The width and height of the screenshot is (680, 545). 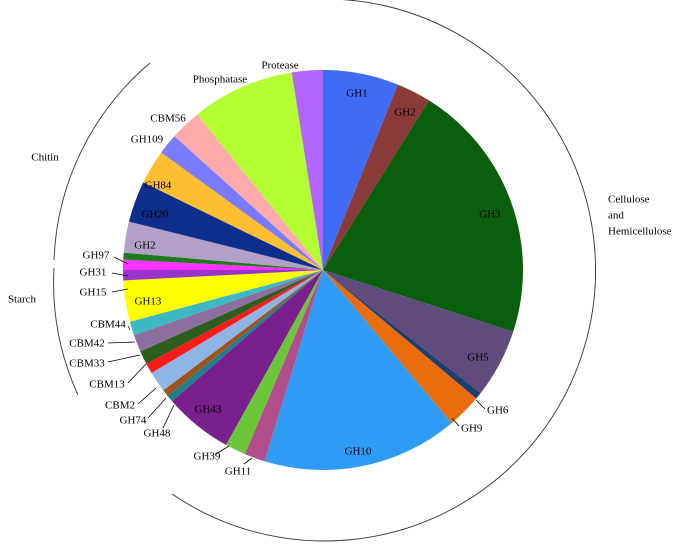 I want to click on slice-label: GH74, so click(x=133, y=421).